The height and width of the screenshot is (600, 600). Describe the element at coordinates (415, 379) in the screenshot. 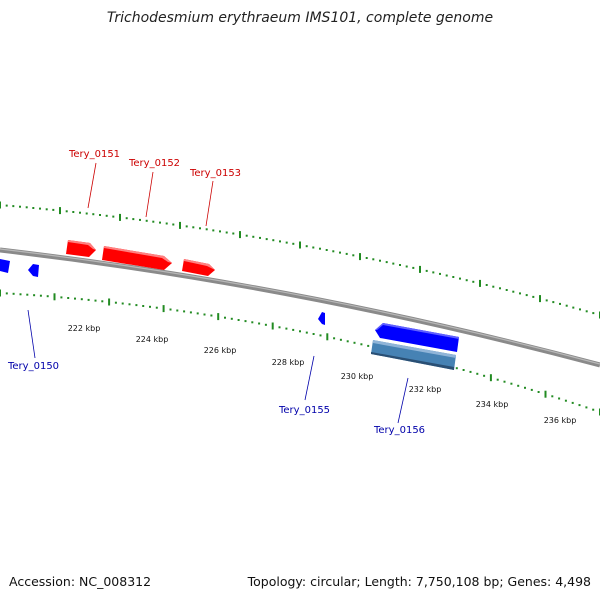

I see `gene-tery-0156: Tery_0156` at that location.